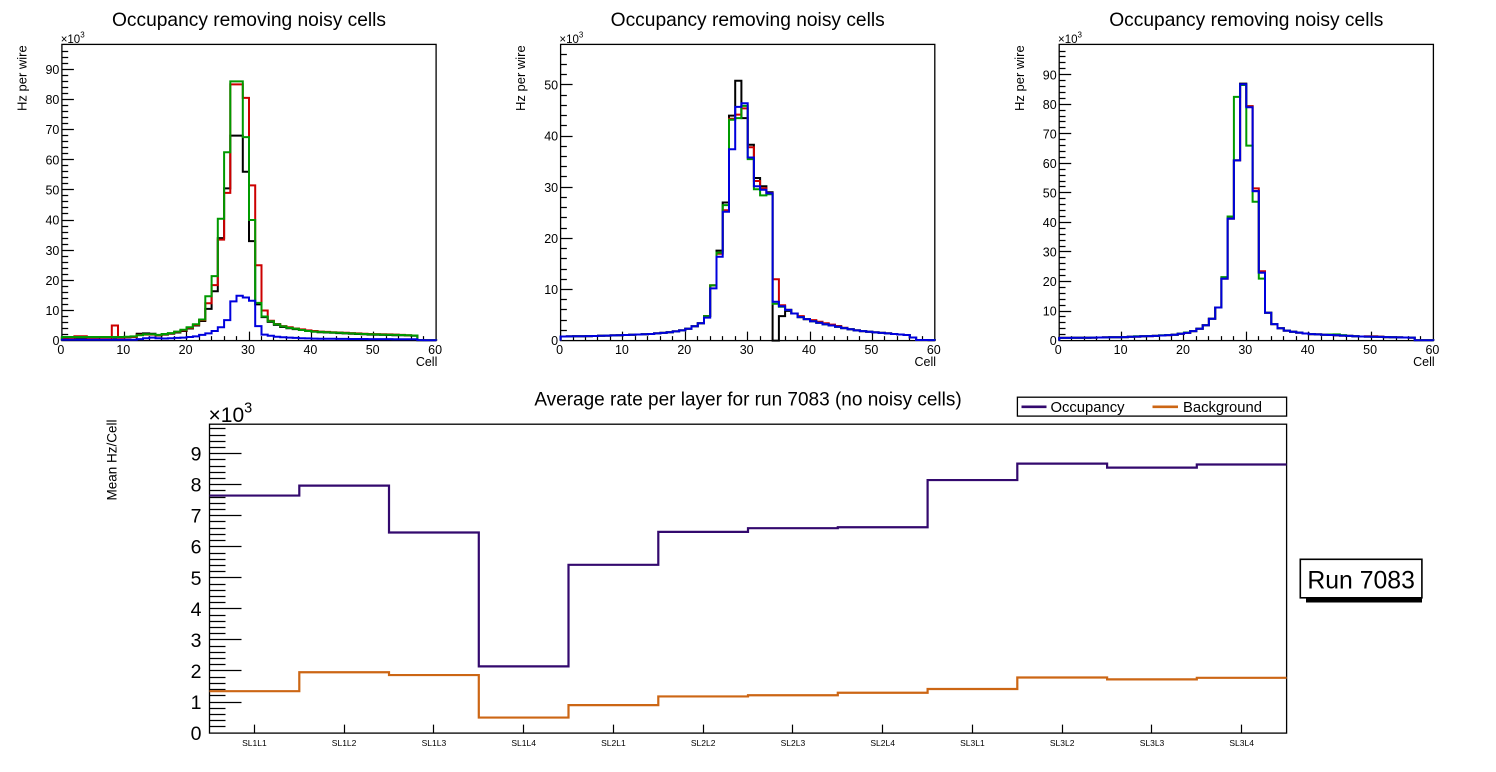 Image resolution: width=1496 pixels, height=772 pixels. I want to click on svg-text: SL3L4, so click(1241, 743).